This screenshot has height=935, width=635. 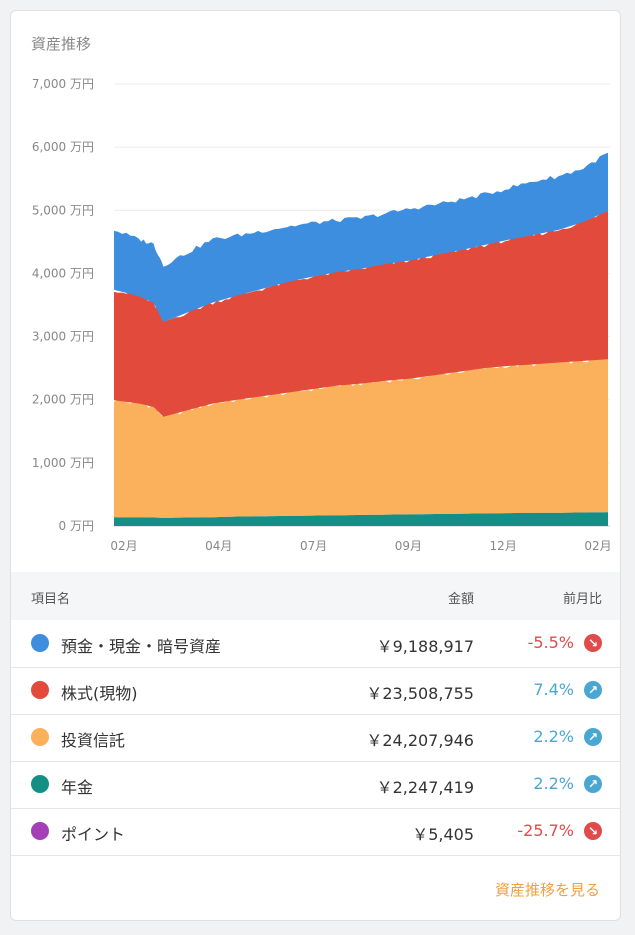 What do you see at coordinates (545, 830) in the screenshot?
I see `row-change: -25.7%` at bounding box center [545, 830].